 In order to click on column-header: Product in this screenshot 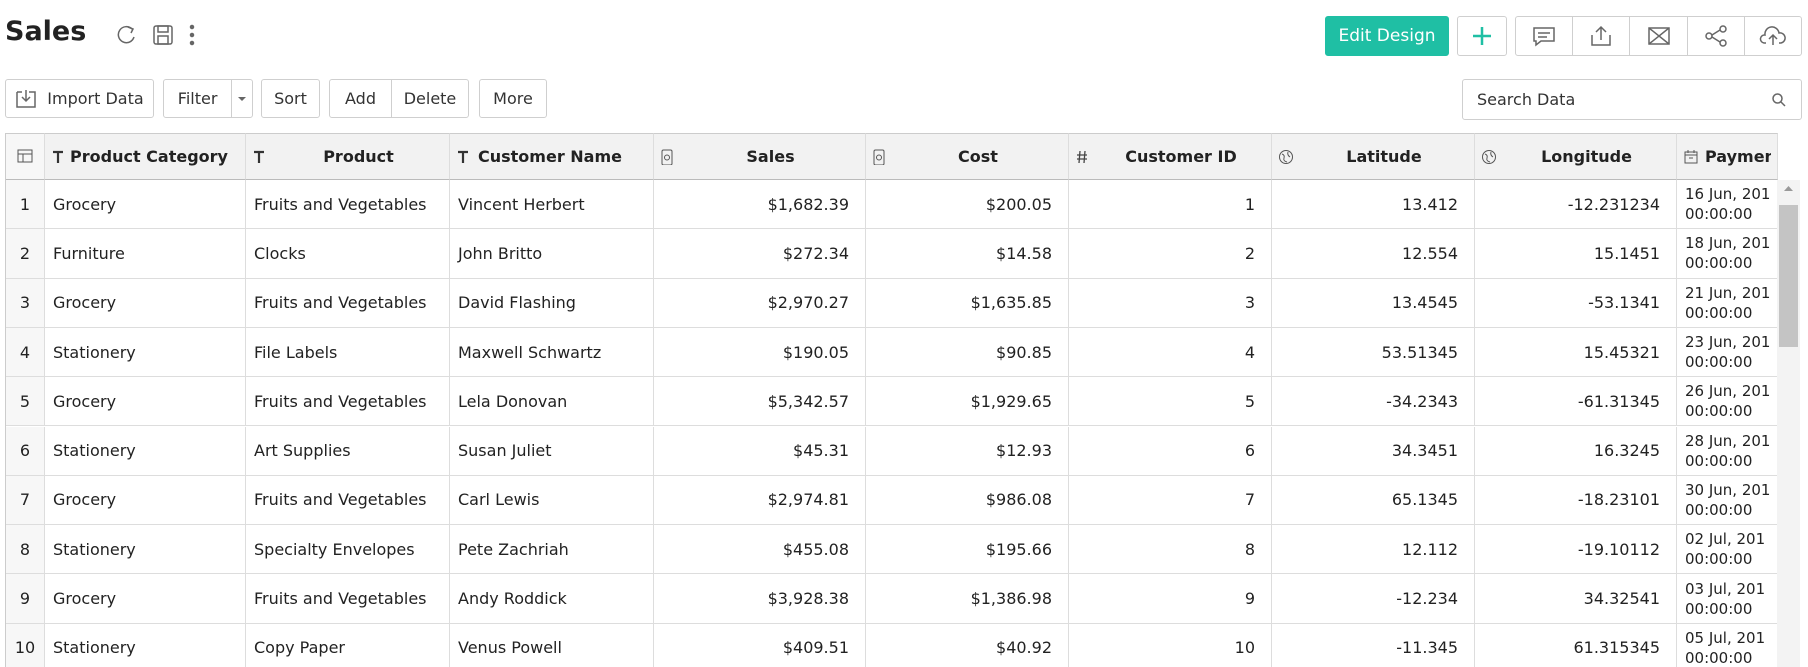, I will do `click(348, 156)`.